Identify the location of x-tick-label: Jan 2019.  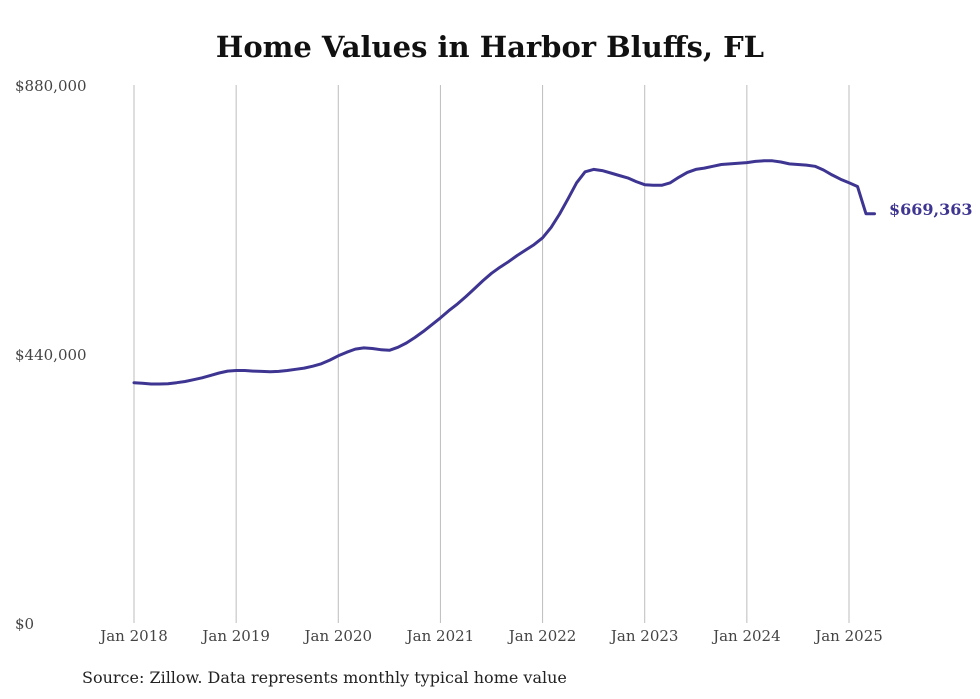
(235, 636).